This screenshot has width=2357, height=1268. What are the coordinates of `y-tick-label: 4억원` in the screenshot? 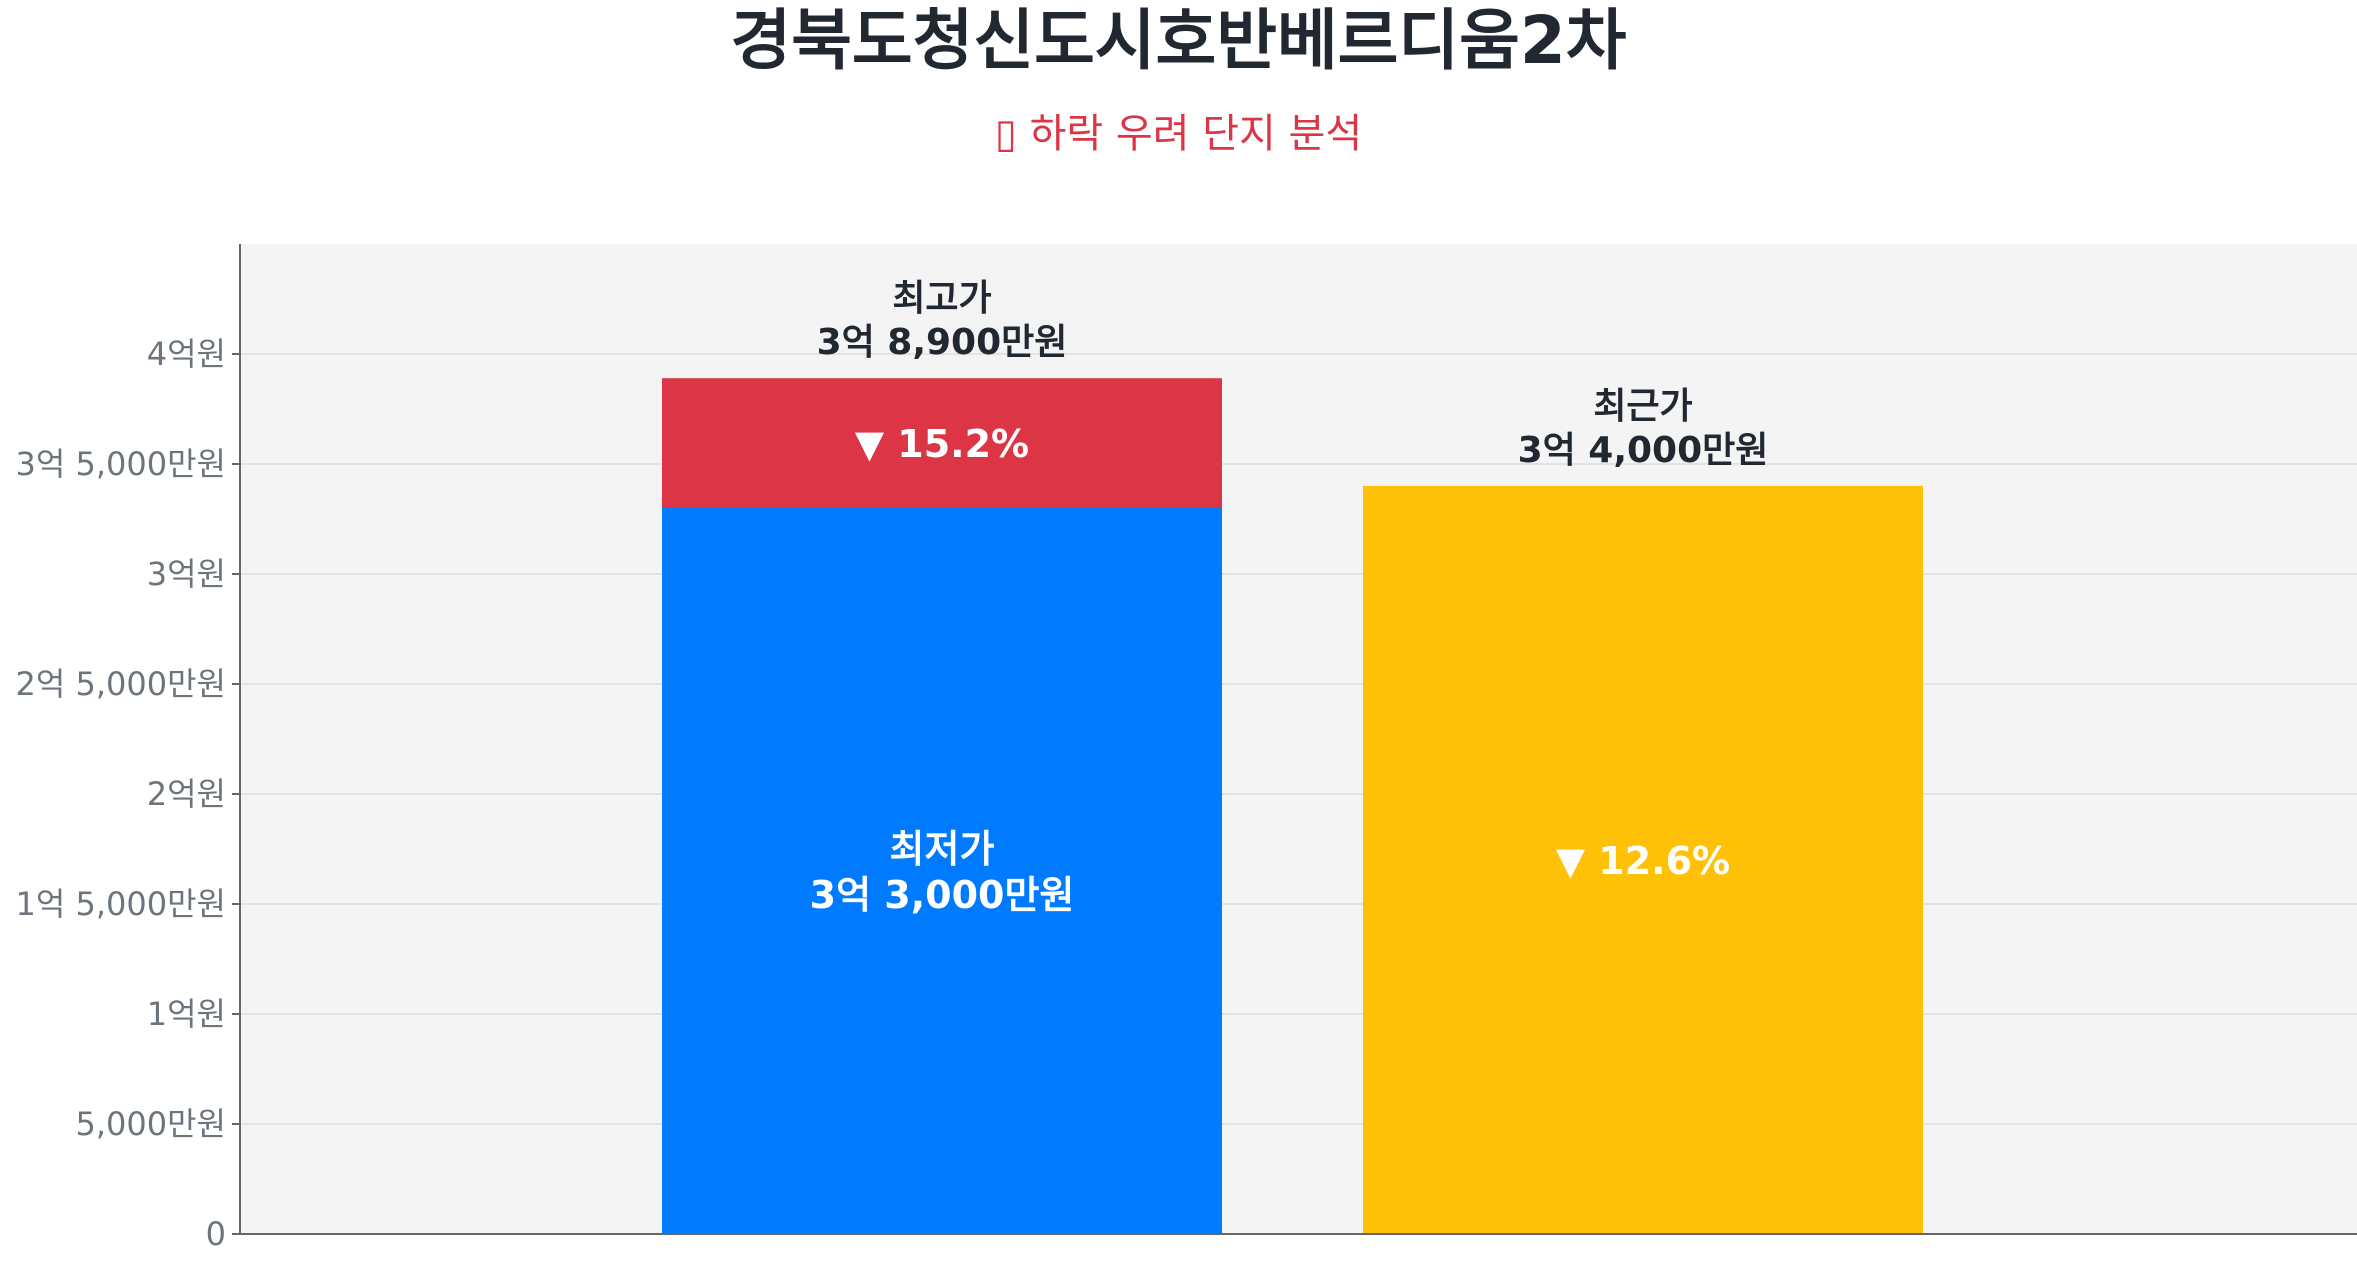 It's located at (186, 354).